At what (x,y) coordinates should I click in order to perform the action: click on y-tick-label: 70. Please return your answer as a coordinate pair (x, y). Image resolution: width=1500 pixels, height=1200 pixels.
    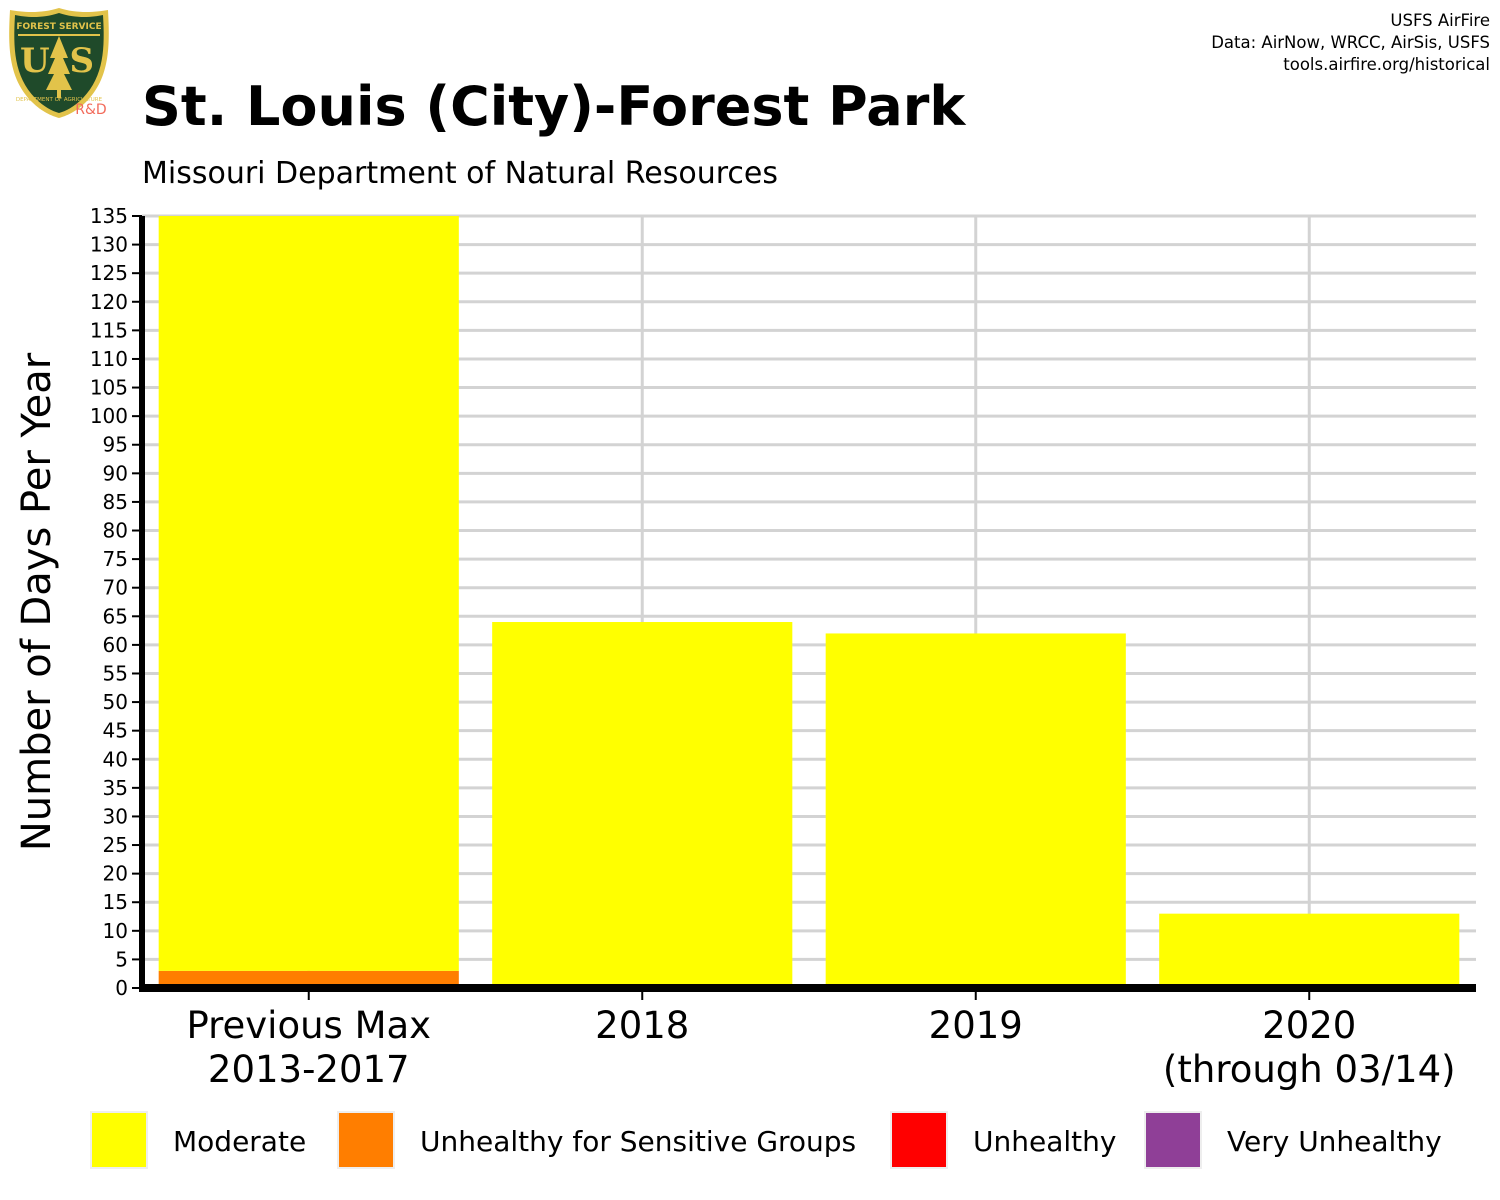
    Looking at the image, I should click on (115, 588).